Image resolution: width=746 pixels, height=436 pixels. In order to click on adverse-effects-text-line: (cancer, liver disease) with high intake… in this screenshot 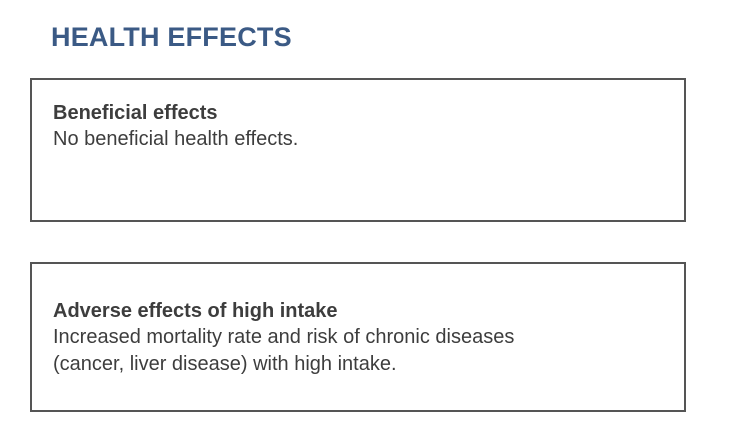, I will do `click(225, 364)`.